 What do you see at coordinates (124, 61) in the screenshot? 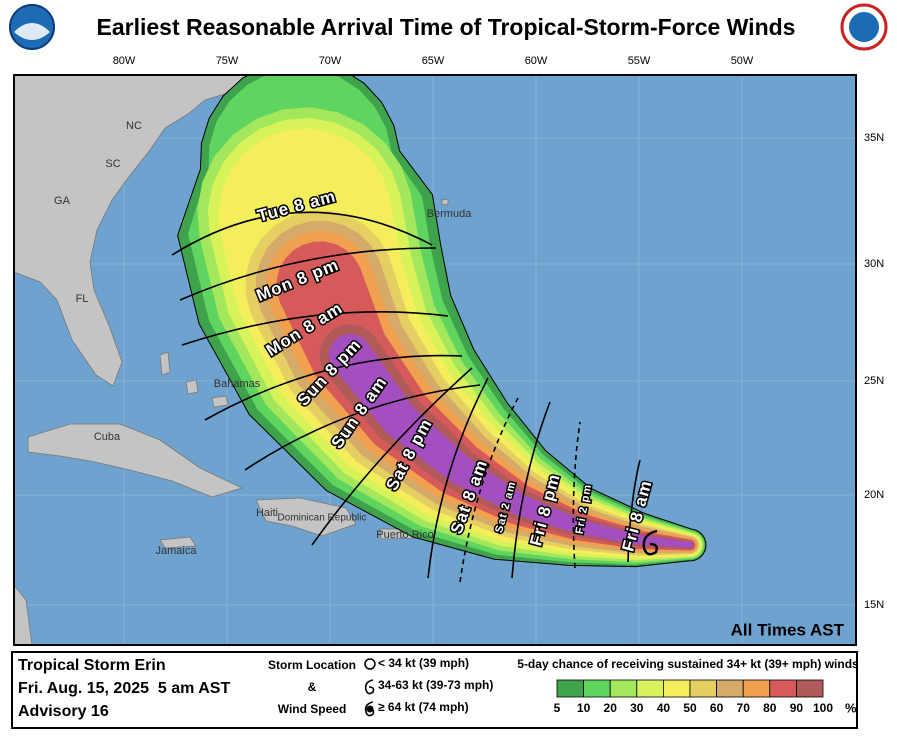
I see `lon-label: 80W` at bounding box center [124, 61].